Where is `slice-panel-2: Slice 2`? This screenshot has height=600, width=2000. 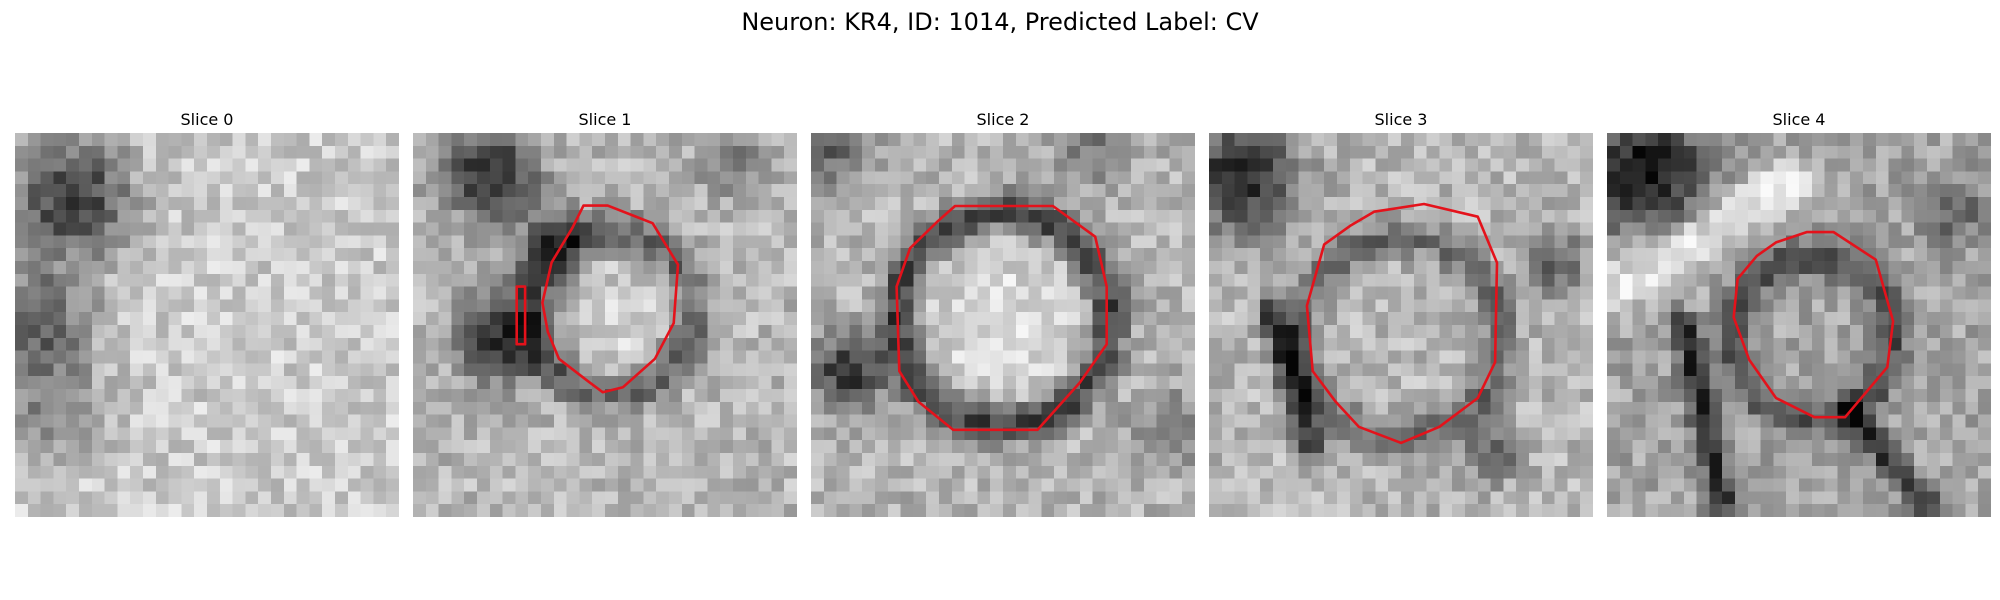
slice-panel-2: Slice 2 is located at coordinates (1003, 312).